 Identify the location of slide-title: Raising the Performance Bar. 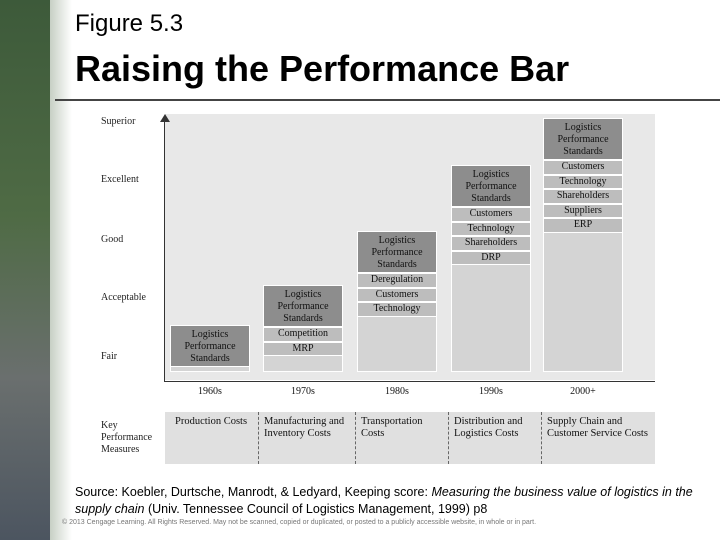
(322, 68).